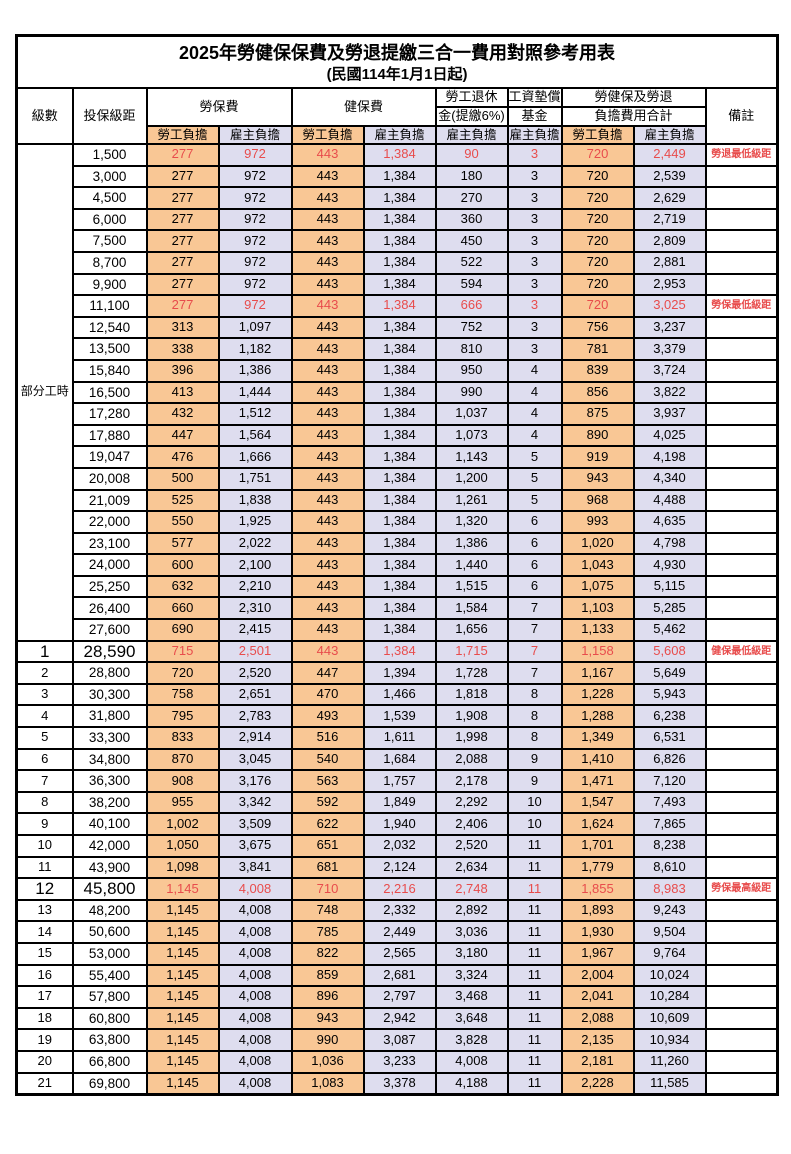  Describe the element at coordinates (471, 630) in the screenshot. I see `value-cell: 1,656` at that location.